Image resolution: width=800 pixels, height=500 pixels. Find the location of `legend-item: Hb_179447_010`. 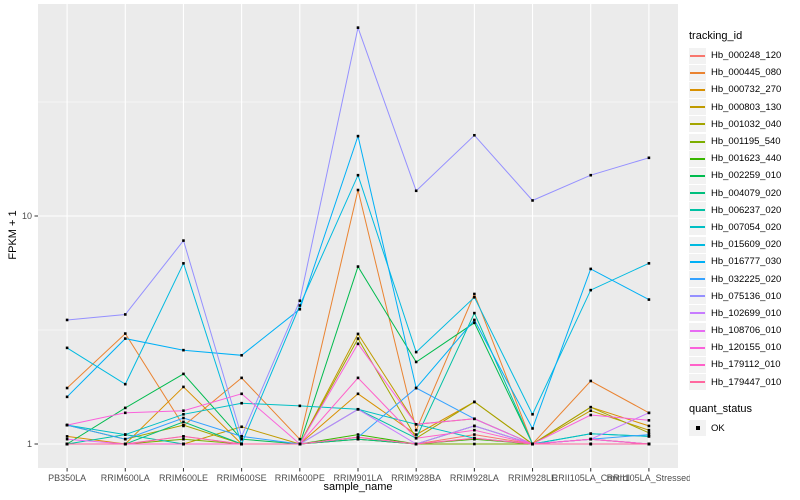

legend-item: Hb_179447_010 is located at coordinates (744, 382).